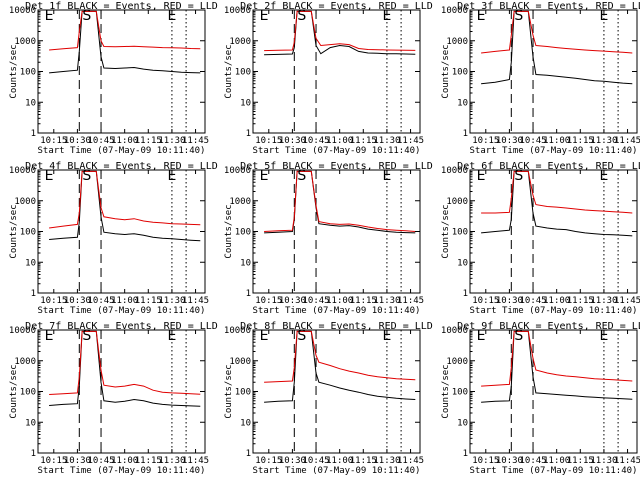  Describe the element at coordinates (548, 326) in the screenshot. I see `panel-title: Det 9f BLACK = Events, RED = LLD` at that location.